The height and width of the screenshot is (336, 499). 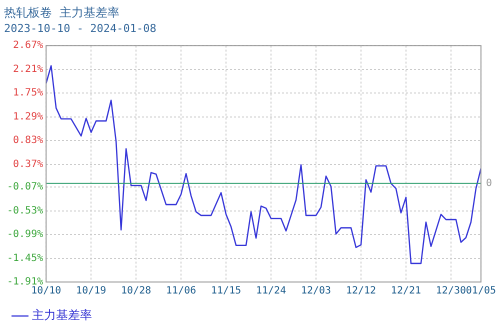 What do you see at coordinates (28, 93) in the screenshot?
I see `y-tick-label: 1.75%` at bounding box center [28, 93].